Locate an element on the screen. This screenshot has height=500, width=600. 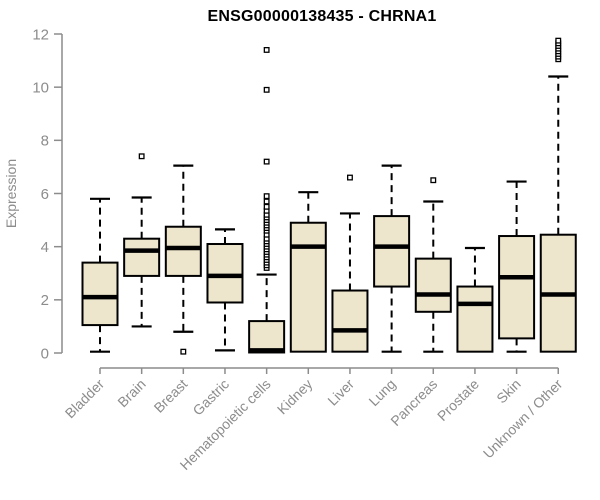
chart-title: ENSG00000138435 - CHRNA1 is located at coordinates (322, 16).